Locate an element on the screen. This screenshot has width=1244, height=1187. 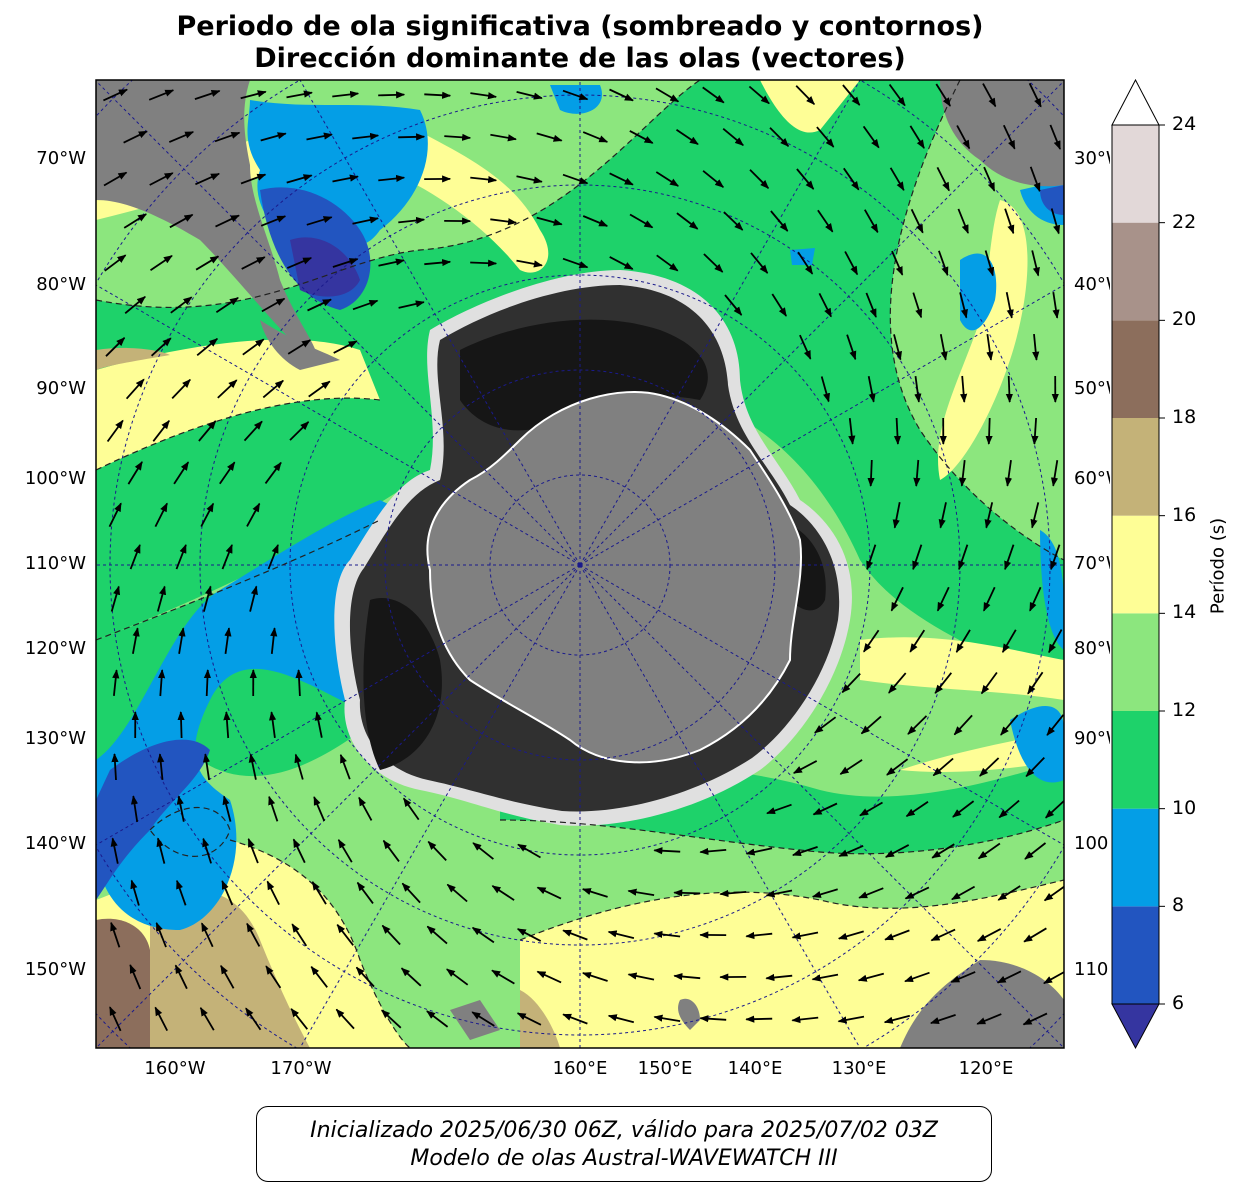
shade-14-16-e is located at coordinates (983, 340).